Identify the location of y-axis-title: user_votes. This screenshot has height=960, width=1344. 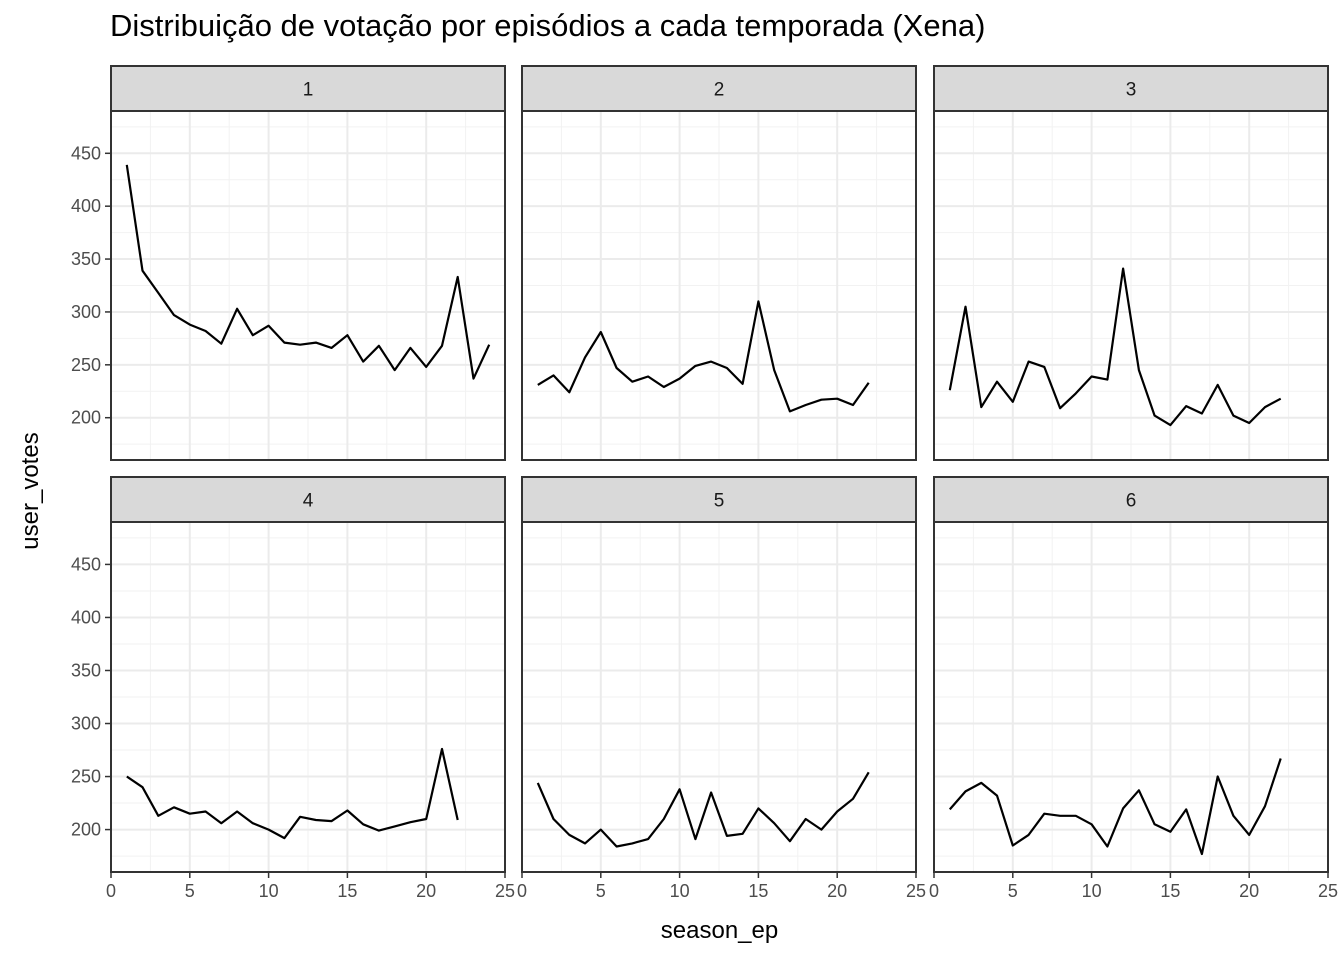
(30, 490).